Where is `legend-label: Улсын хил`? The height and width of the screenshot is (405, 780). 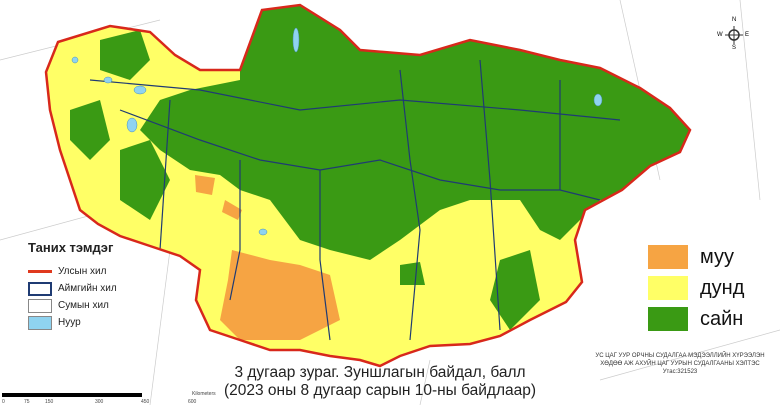 legend-label: Улсын хил is located at coordinates (82, 271).